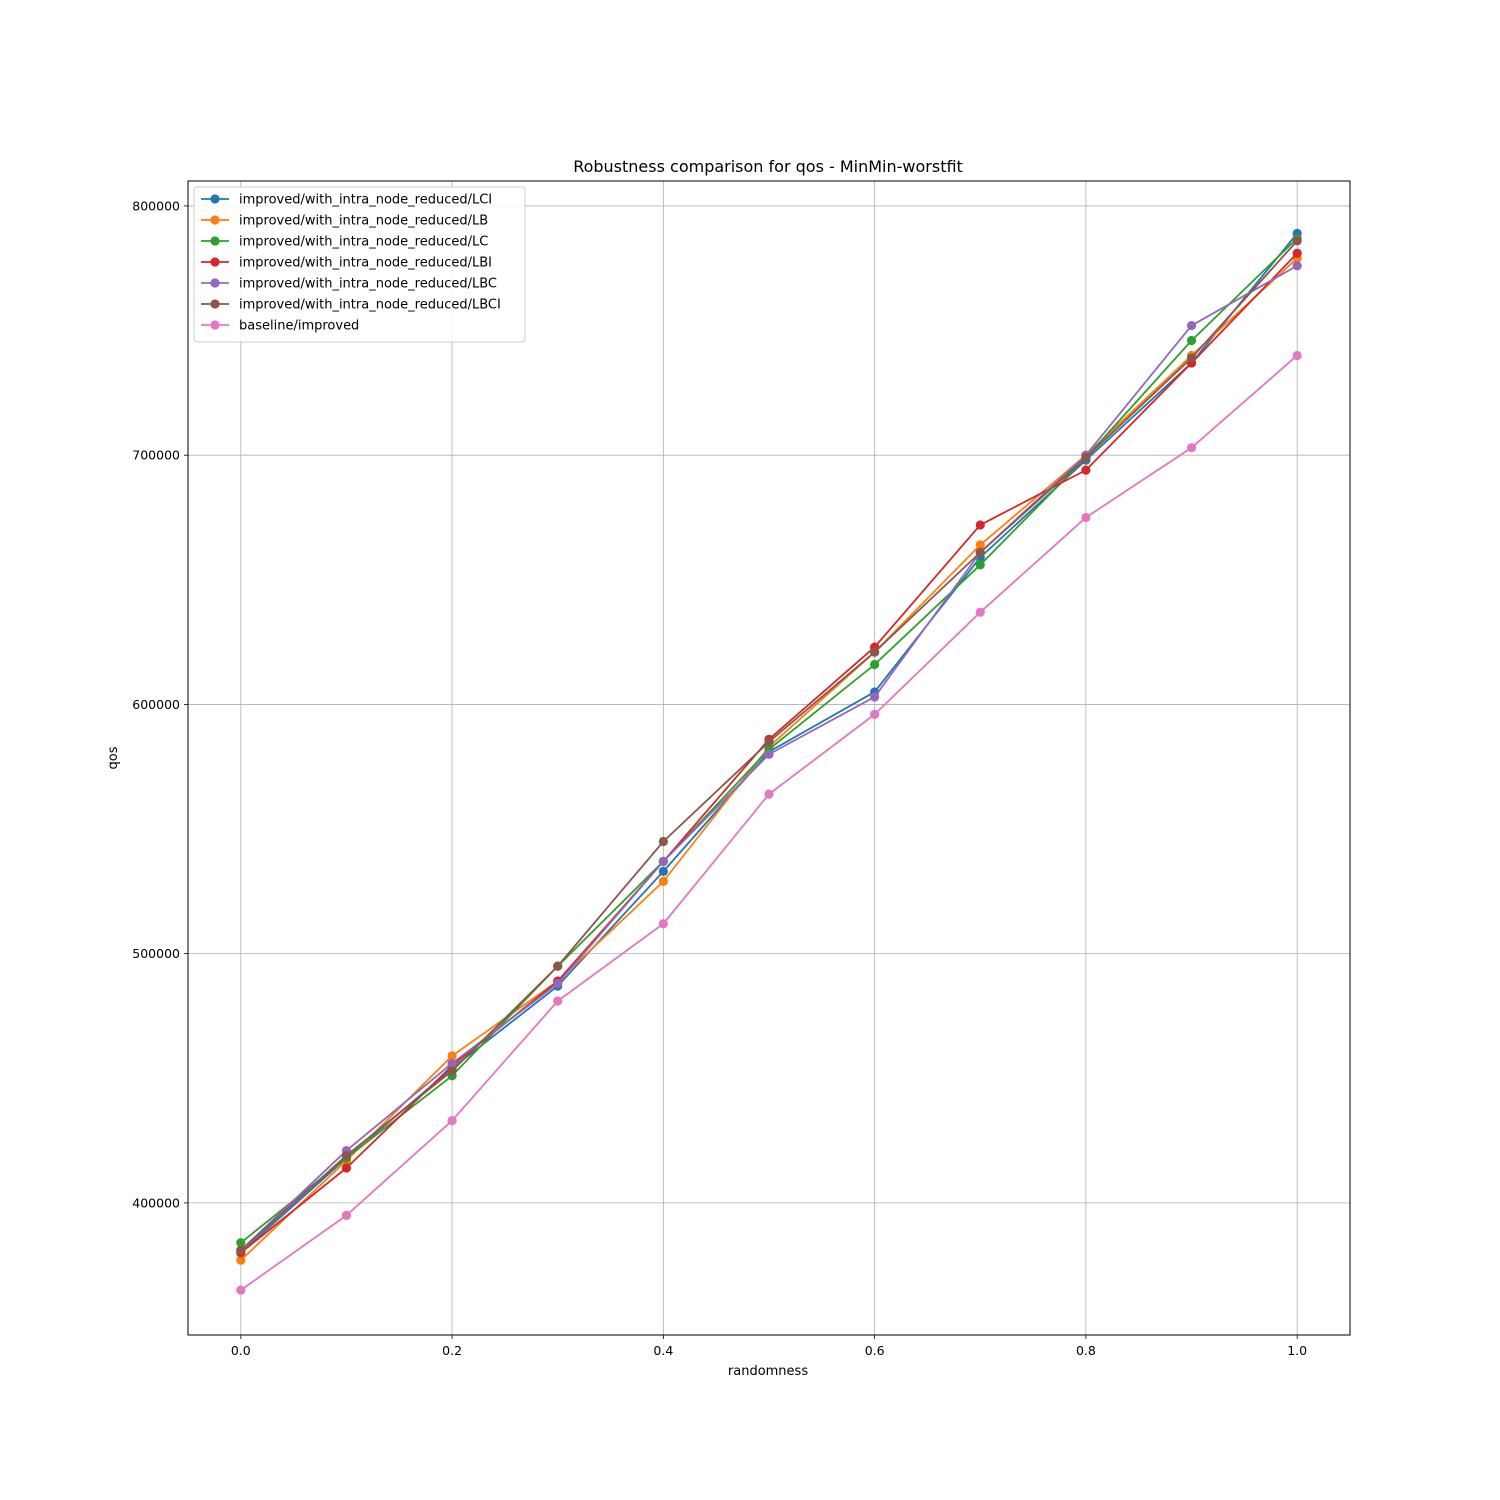 This screenshot has height=1500, width=1500. I want to click on y-tick-label: 800000, so click(156, 205).